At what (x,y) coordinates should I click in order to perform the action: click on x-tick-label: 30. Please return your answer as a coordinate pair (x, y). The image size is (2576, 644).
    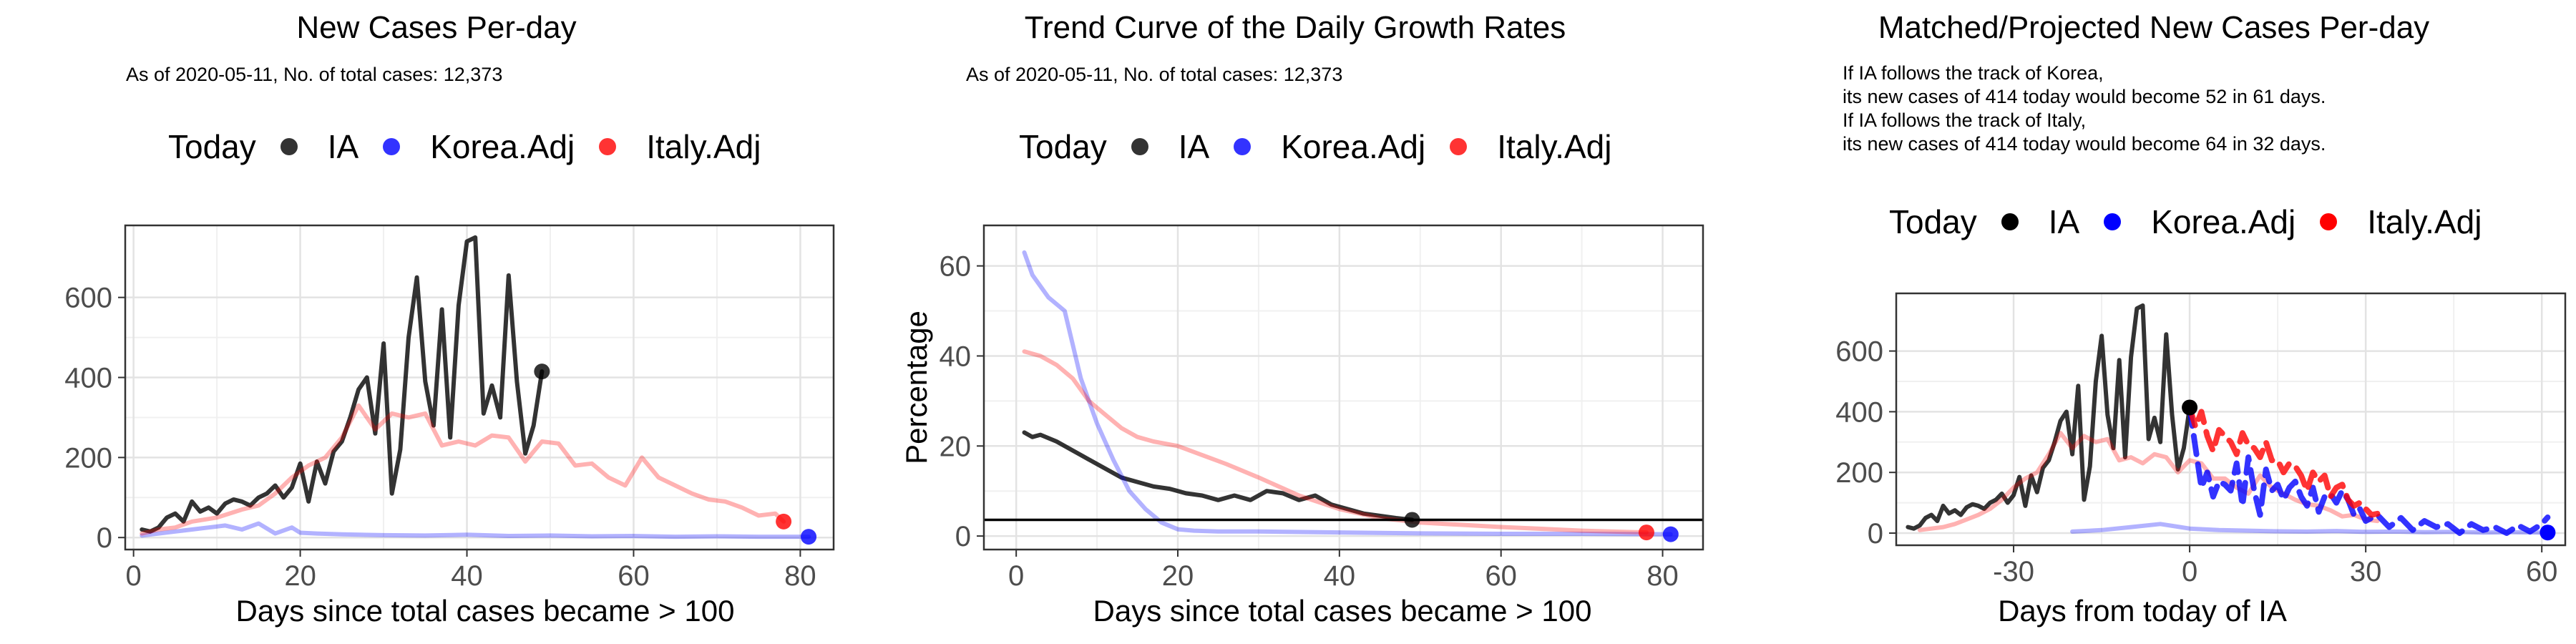
    Looking at the image, I should click on (2366, 571).